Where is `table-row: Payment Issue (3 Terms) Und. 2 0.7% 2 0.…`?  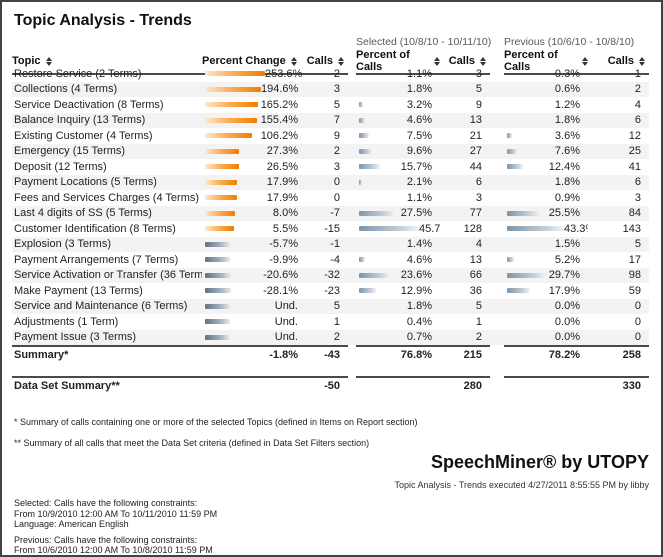 table-row: Payment Issue (3 Terms) Und. 2 0.7% 2 0.… is located at coordinates (330, 337).